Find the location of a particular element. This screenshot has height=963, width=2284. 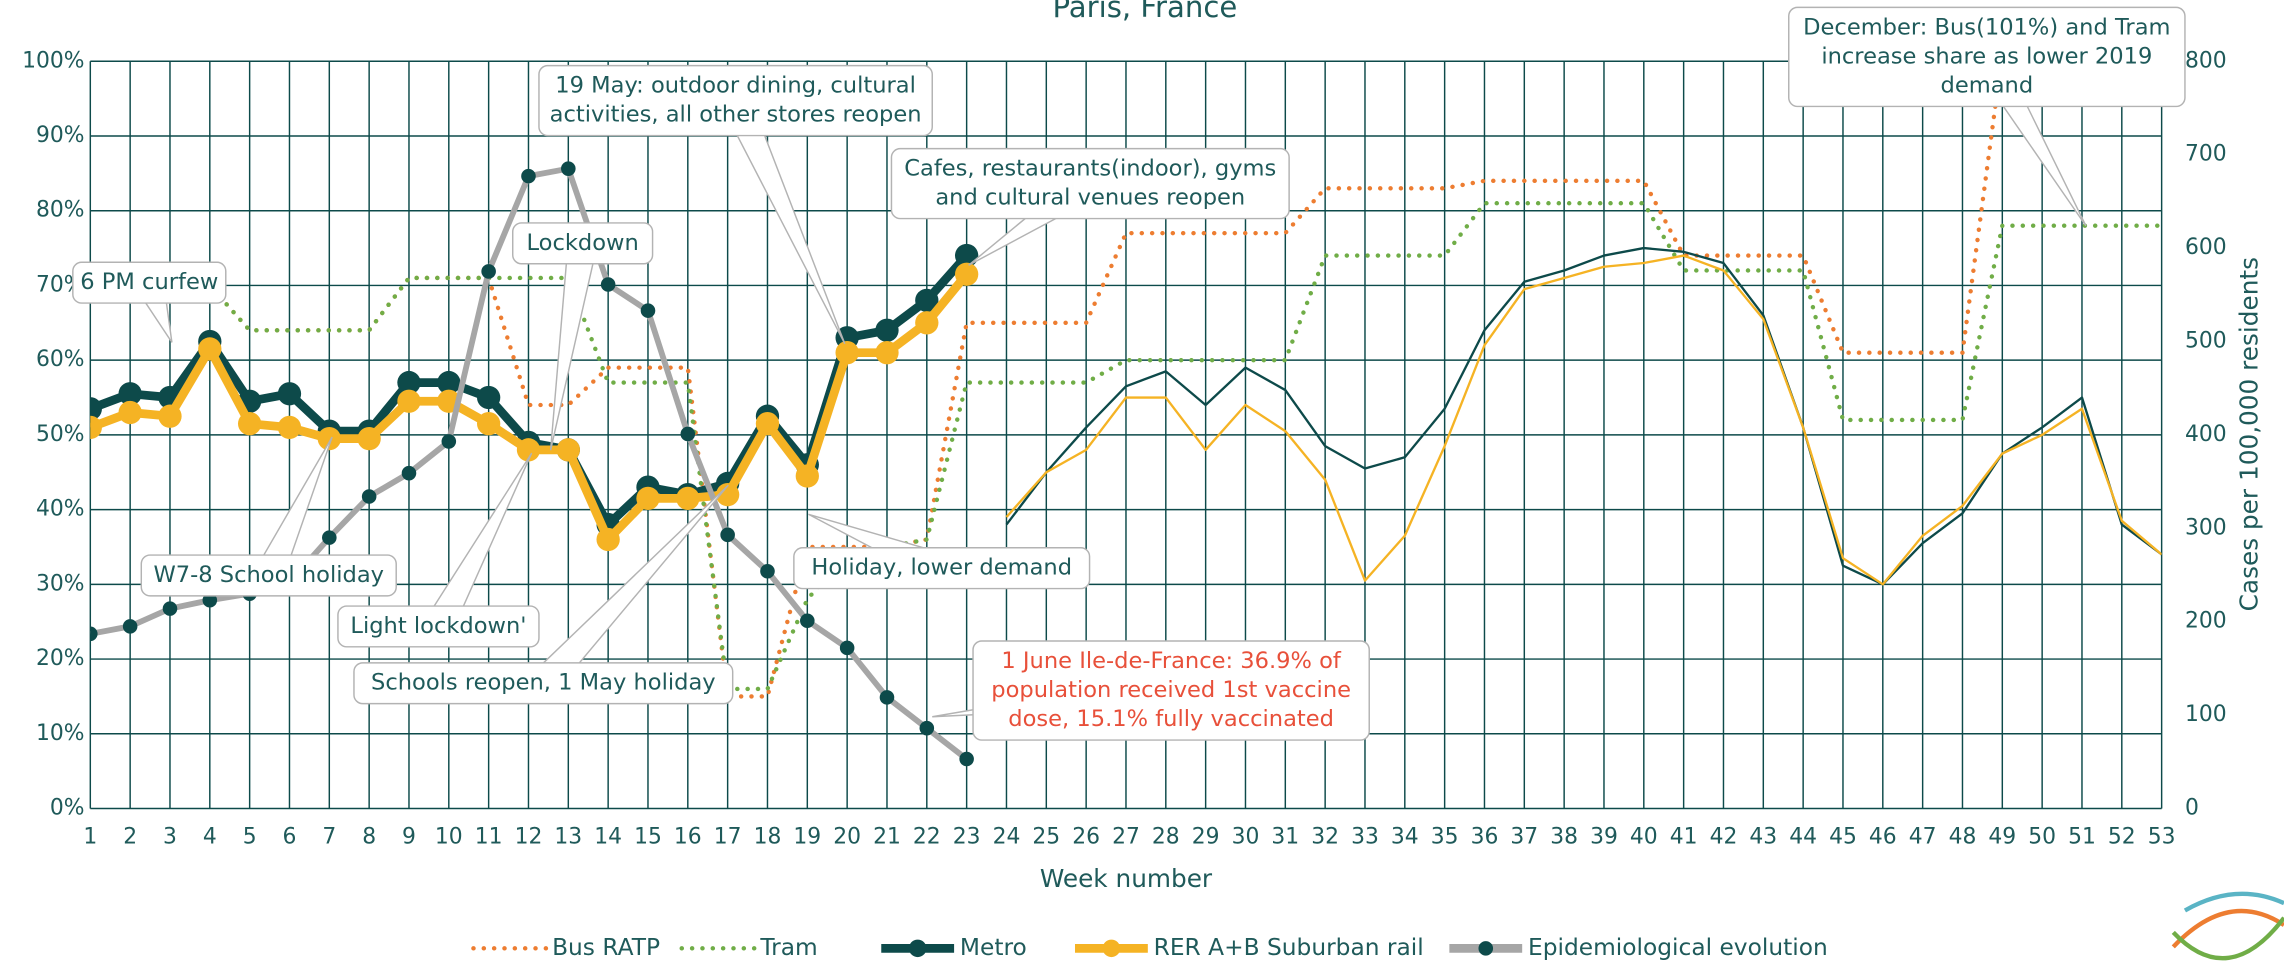

x-tick-label: 50 is located at coordinates (2042, 837).